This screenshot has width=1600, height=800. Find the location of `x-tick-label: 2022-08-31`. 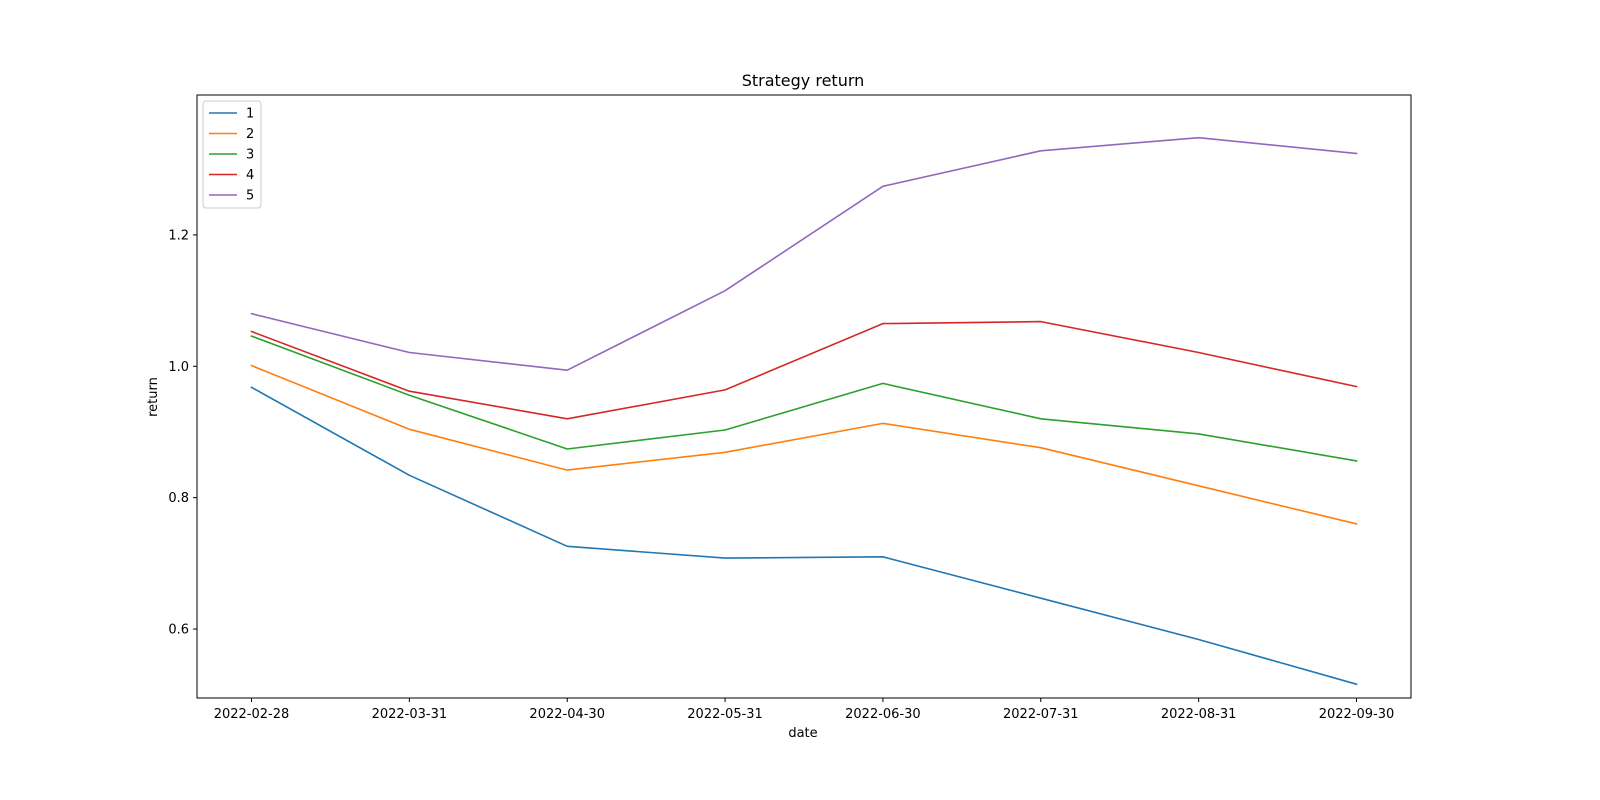

x-tick-label: 2022-08-31 is located at coordinates (1199, 714).